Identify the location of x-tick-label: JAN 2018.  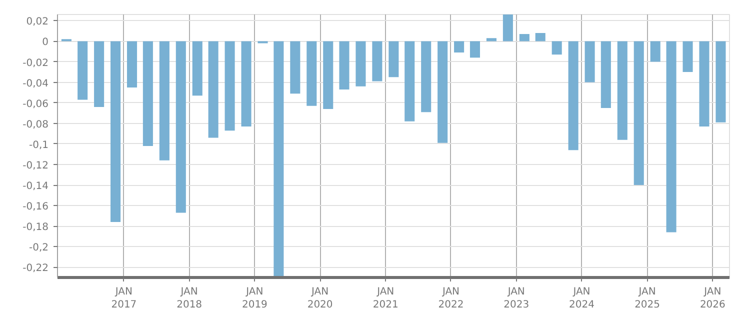
(189, 298).